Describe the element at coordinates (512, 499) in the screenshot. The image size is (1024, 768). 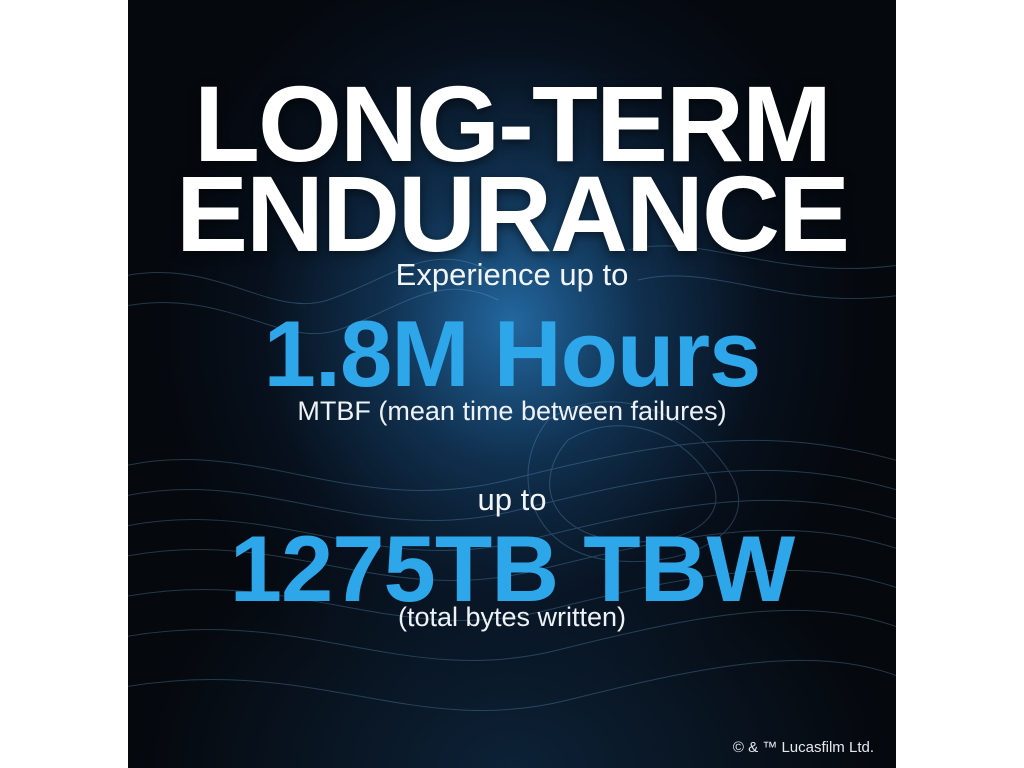
I see `tbw-intro: up to` at that location.